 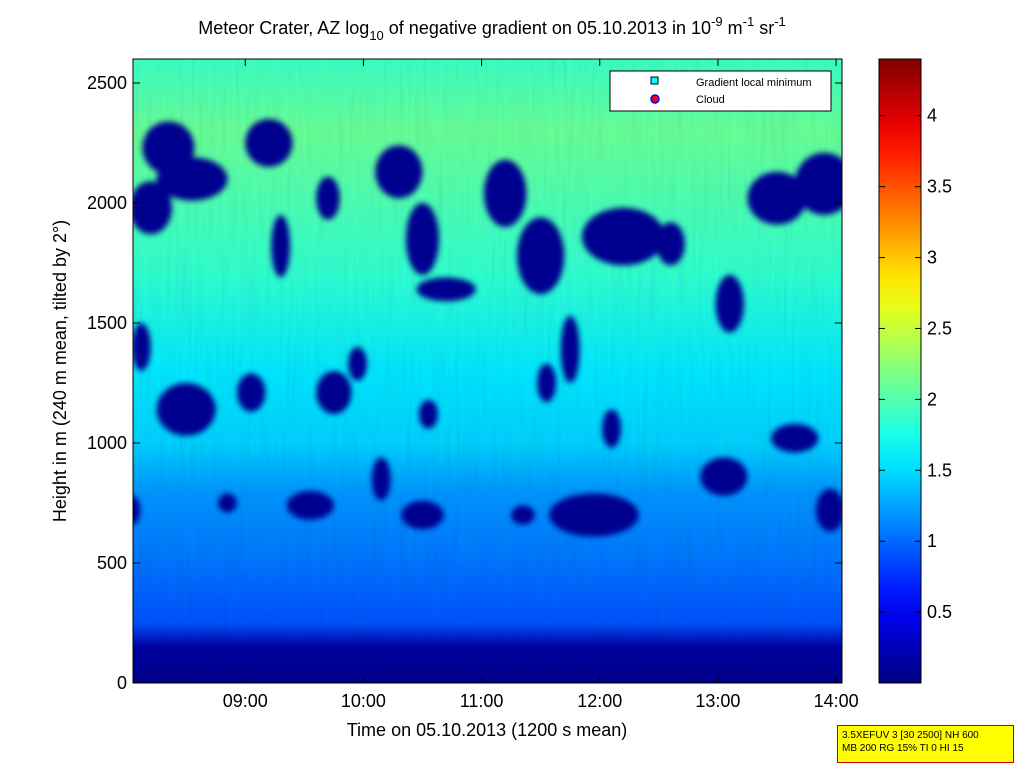 I want to click on x-tick-label: 13:00, so click(x=717, y=701).